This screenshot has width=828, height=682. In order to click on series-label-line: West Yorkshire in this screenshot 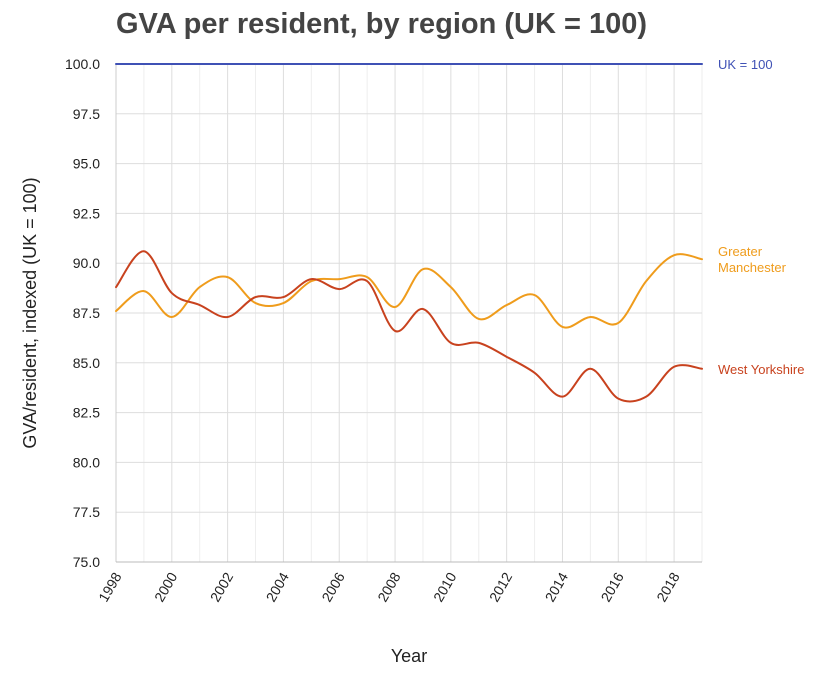, I will do `click(761, 369)`.